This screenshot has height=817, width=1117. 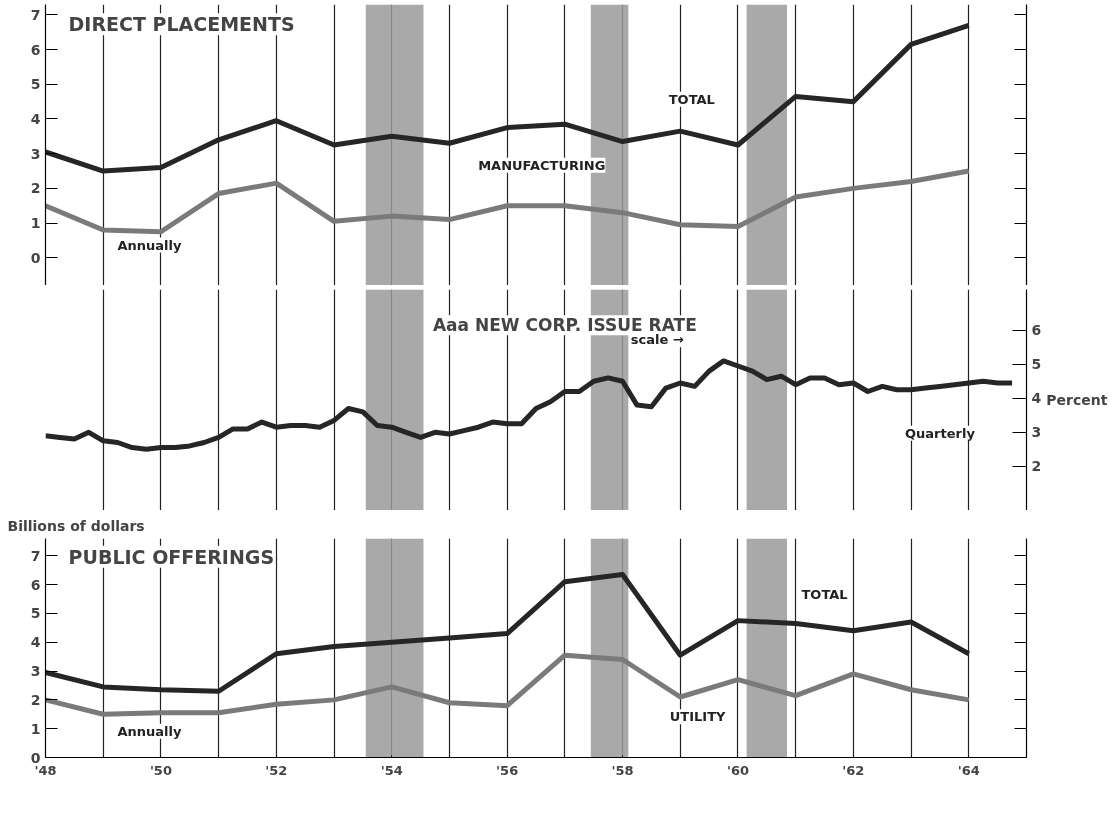 I want to click on x-tick-label: '54, so click(x=391, y=770).